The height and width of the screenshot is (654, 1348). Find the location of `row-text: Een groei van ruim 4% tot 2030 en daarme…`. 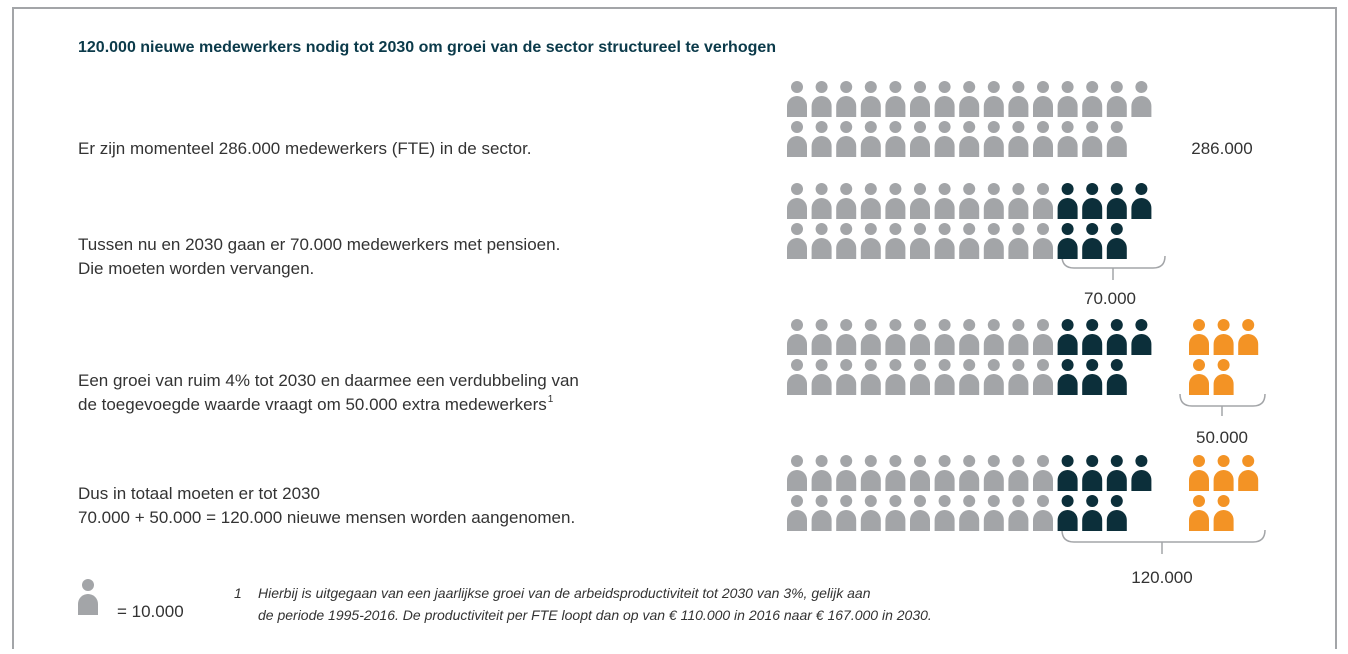

row-text: Een groei van ruim 4% tot 2030 en daarme… is located at coordinates (328, 380).